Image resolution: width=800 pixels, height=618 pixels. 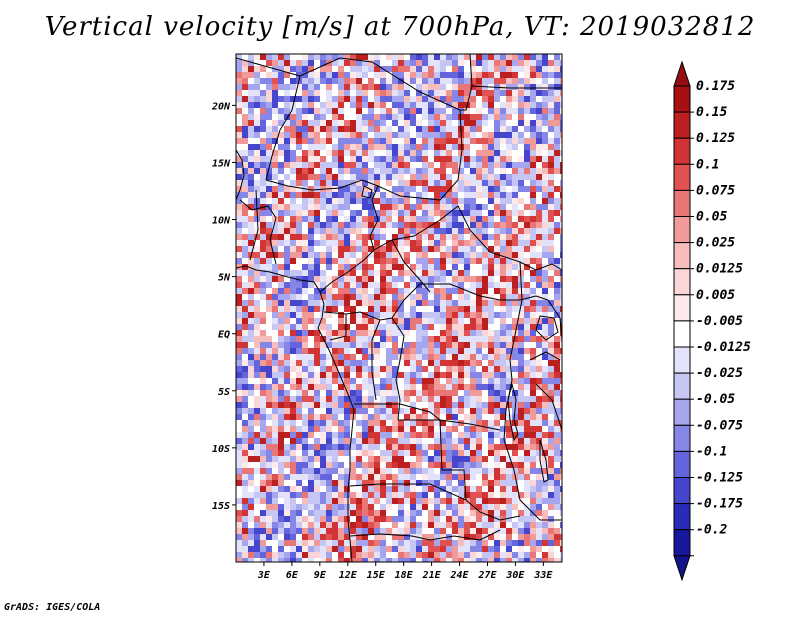 What do you see at coordinates (221, 106) in the screenshot?
I see `lat-tick-label: 20N` at bounding box center [221, 106].